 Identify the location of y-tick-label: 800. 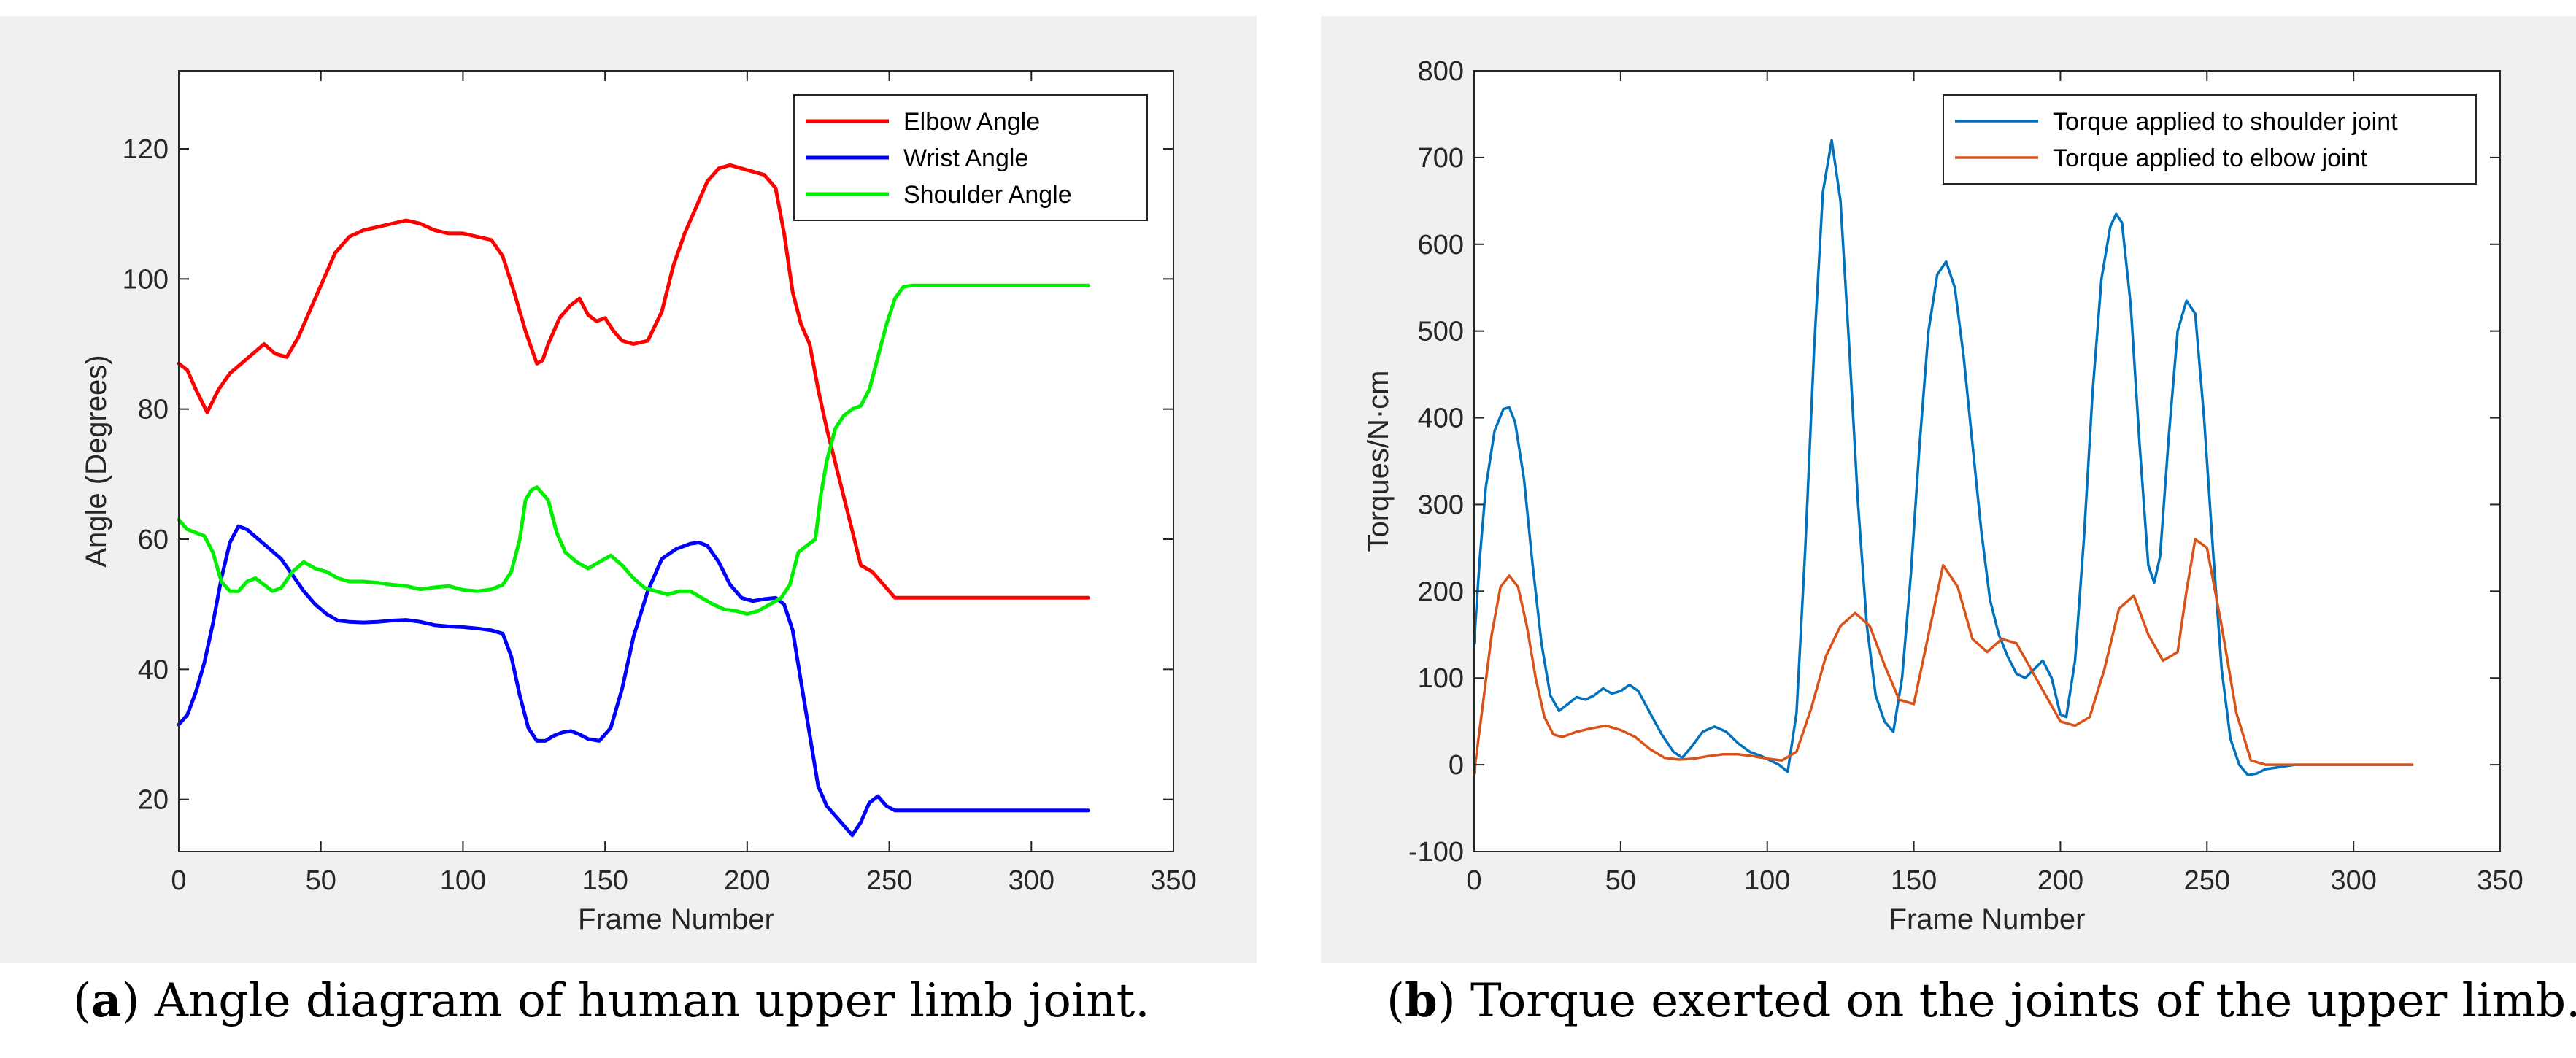
(1441, 71).